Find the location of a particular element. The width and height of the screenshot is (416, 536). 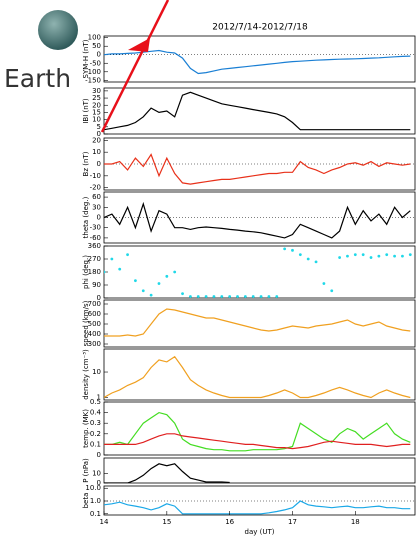

y-tick-label: 10.0 is located at coordinates (93, 488).